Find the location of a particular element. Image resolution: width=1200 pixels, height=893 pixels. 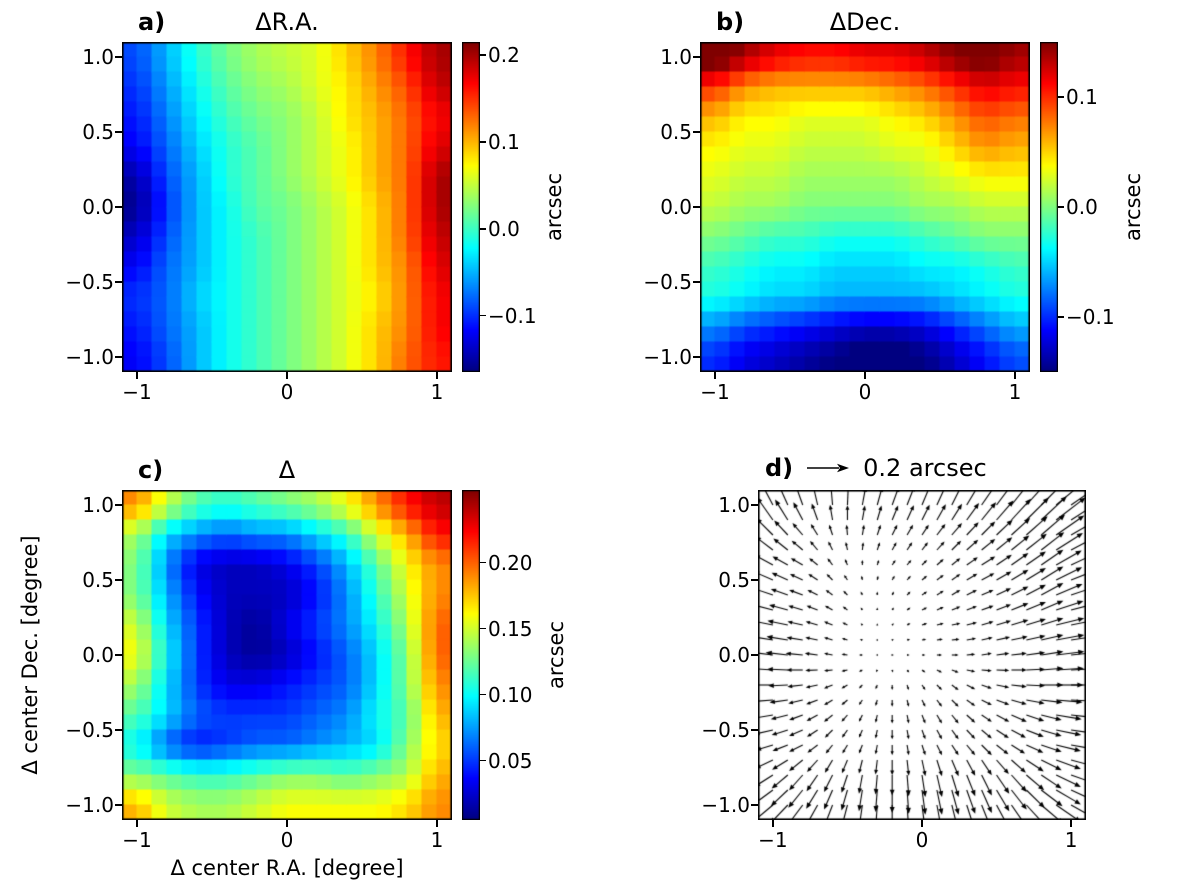

colorbar-delta-ra is located at coordinates (471, 207).